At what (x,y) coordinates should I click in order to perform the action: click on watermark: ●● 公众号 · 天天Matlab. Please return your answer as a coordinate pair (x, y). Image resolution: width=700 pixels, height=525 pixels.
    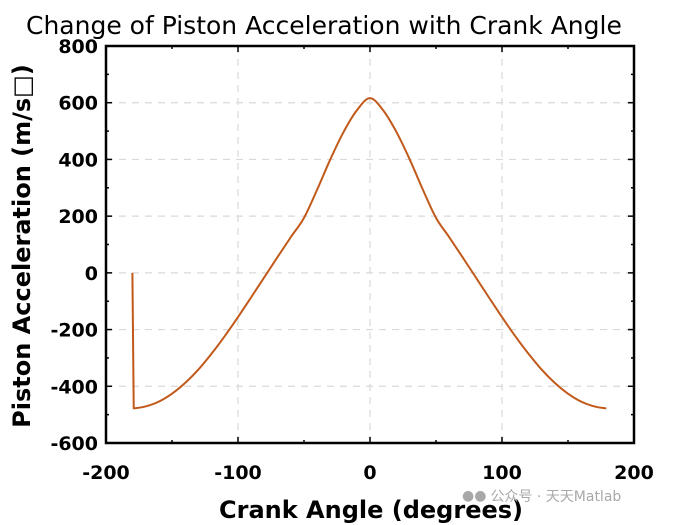
    Looking at the image, I should click on (541, 496).